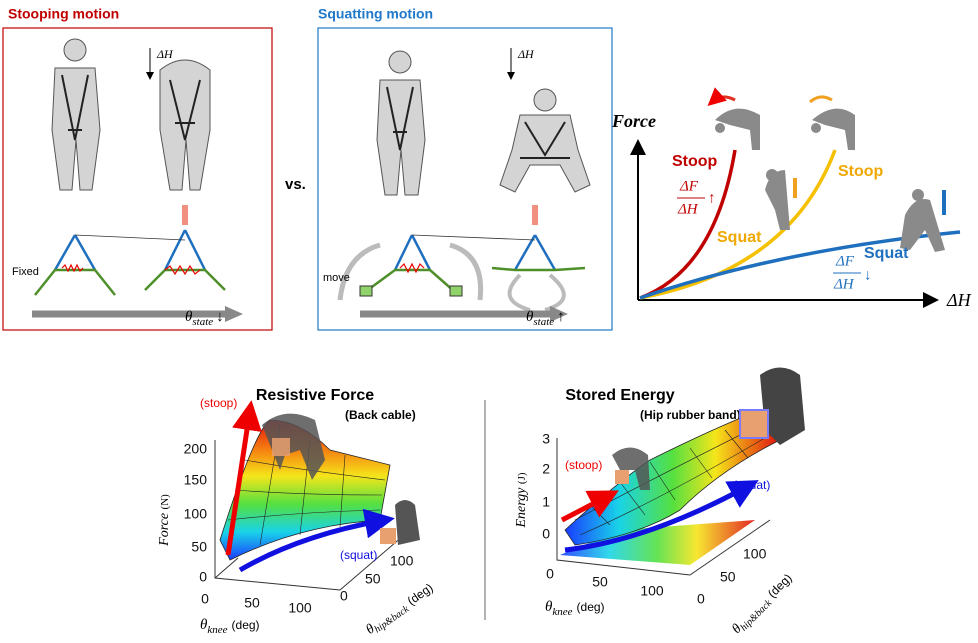 The image size is (978, 643). I want to click on fixed-label: Fixed, so click(25, 272).